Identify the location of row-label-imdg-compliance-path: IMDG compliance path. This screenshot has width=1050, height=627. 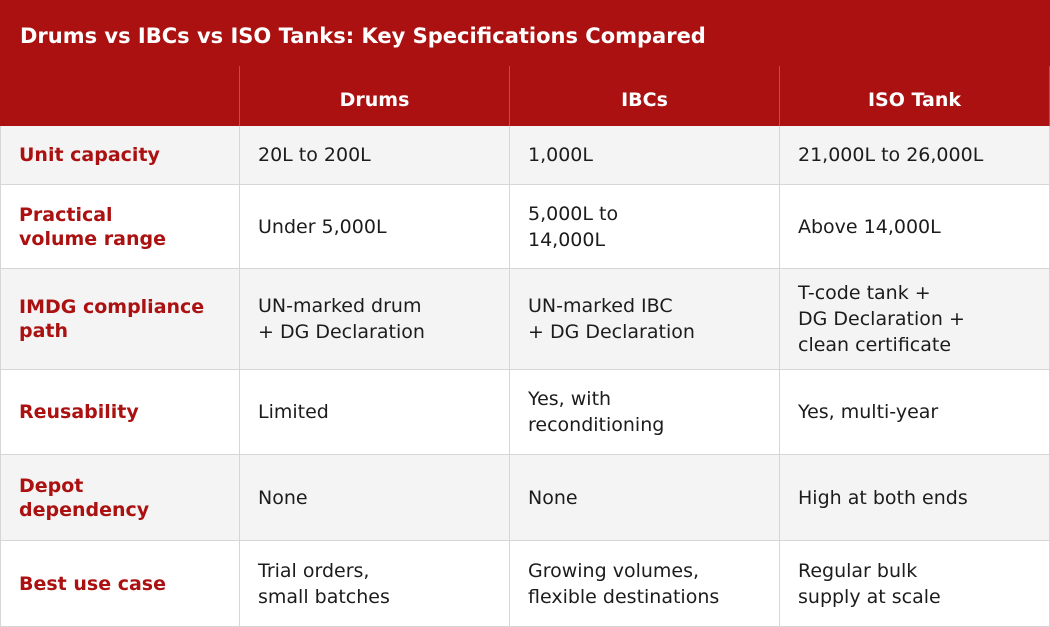
(120, 319).